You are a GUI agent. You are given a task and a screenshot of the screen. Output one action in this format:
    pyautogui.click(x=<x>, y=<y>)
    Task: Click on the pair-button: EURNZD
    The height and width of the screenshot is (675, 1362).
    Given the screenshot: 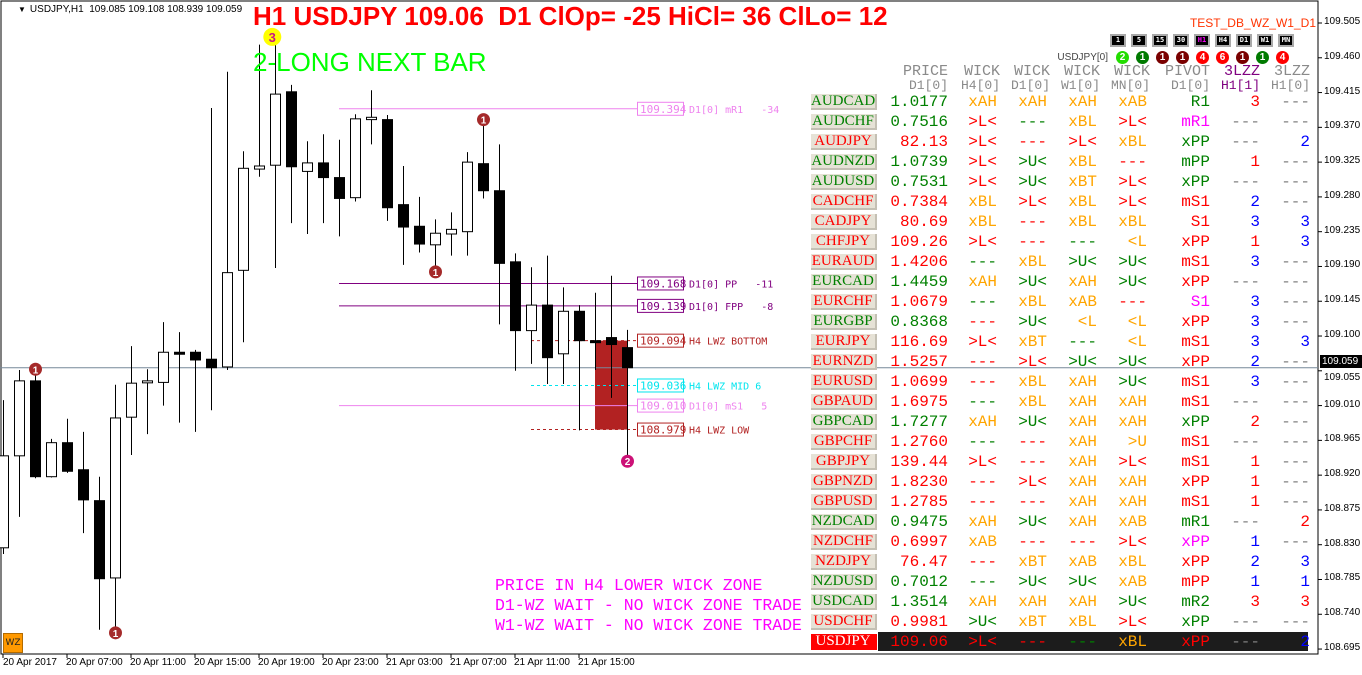 What is the action you would take?
    pyautogui.click(x=844, y=362)
    